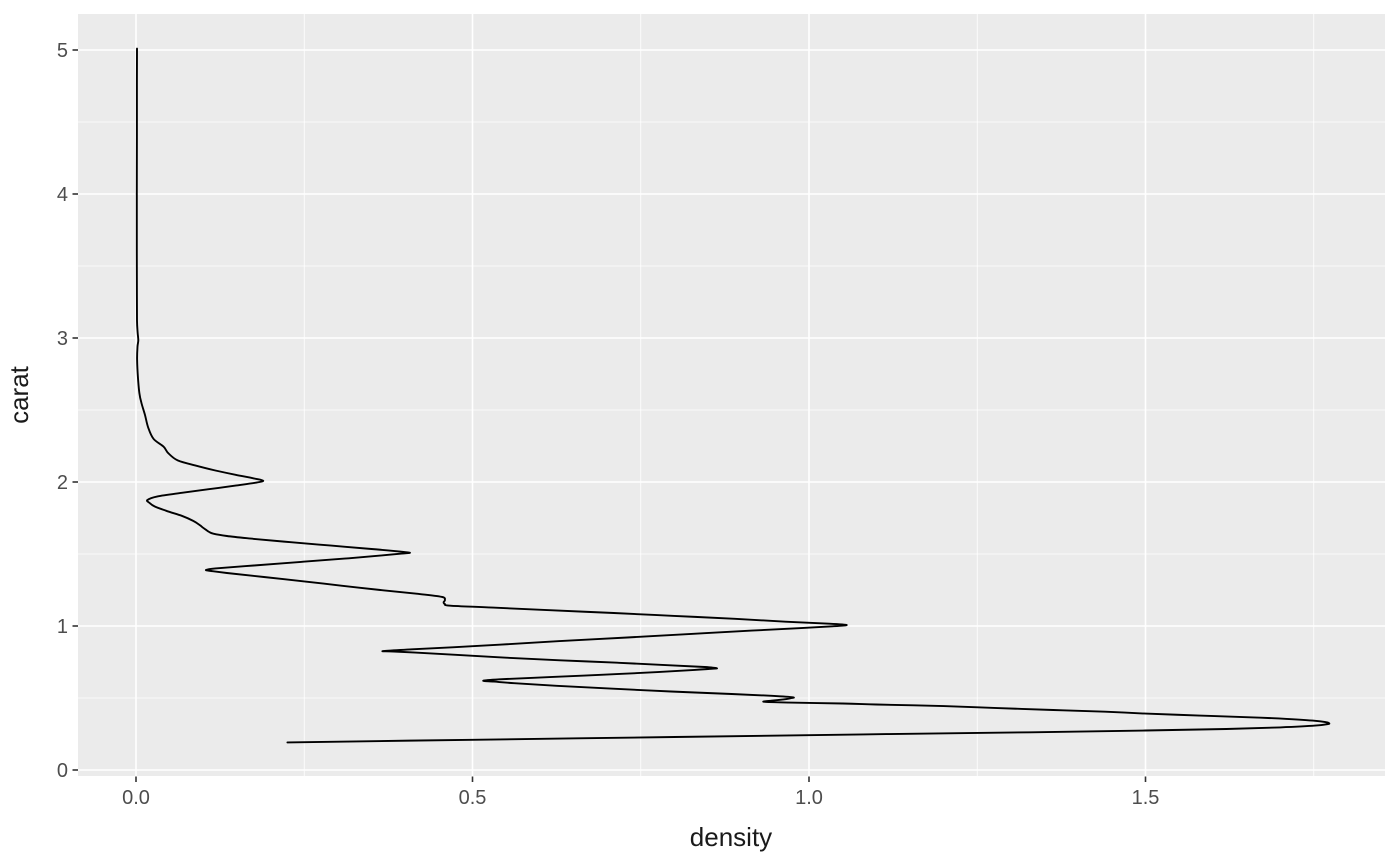 Image resolution: width=1400 pixels, height=866 pixels. What do you see at coordinates (641, 779) in the screenshot?
I see `x-axis-ticks` at bounding box center [641, 779].